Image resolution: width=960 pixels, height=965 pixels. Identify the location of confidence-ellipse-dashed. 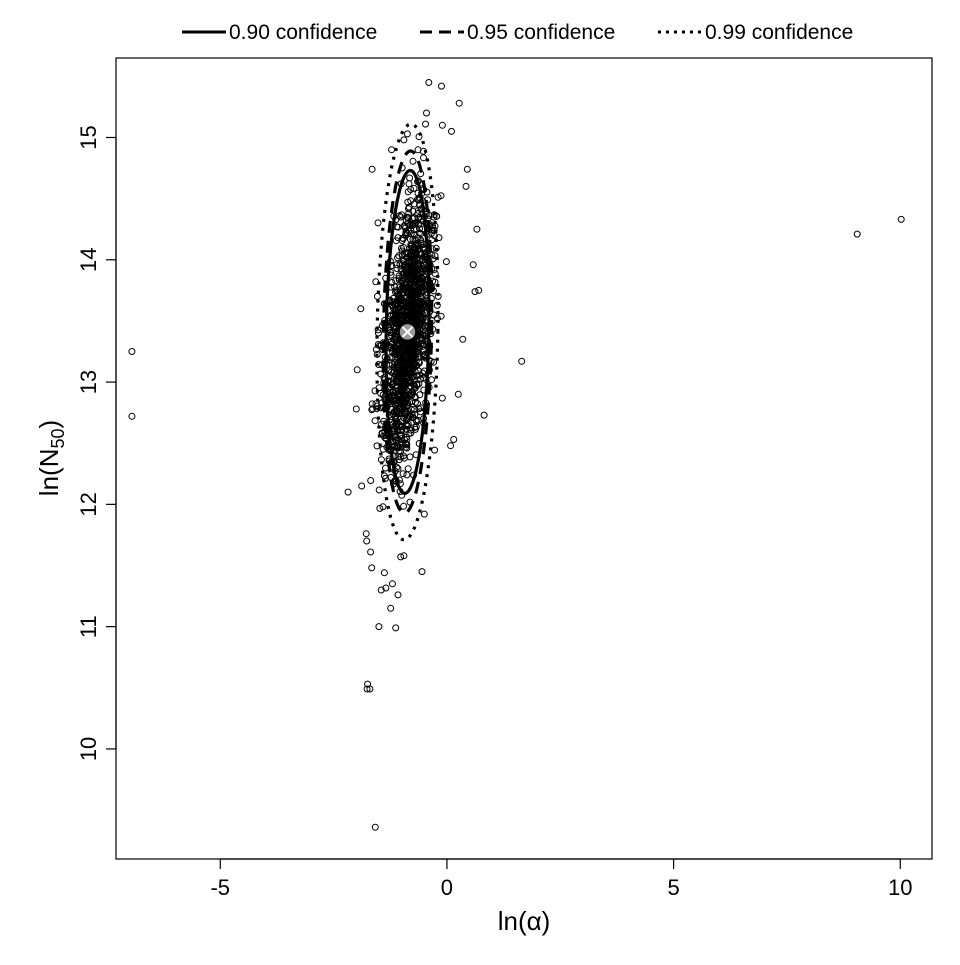
(407, 332).